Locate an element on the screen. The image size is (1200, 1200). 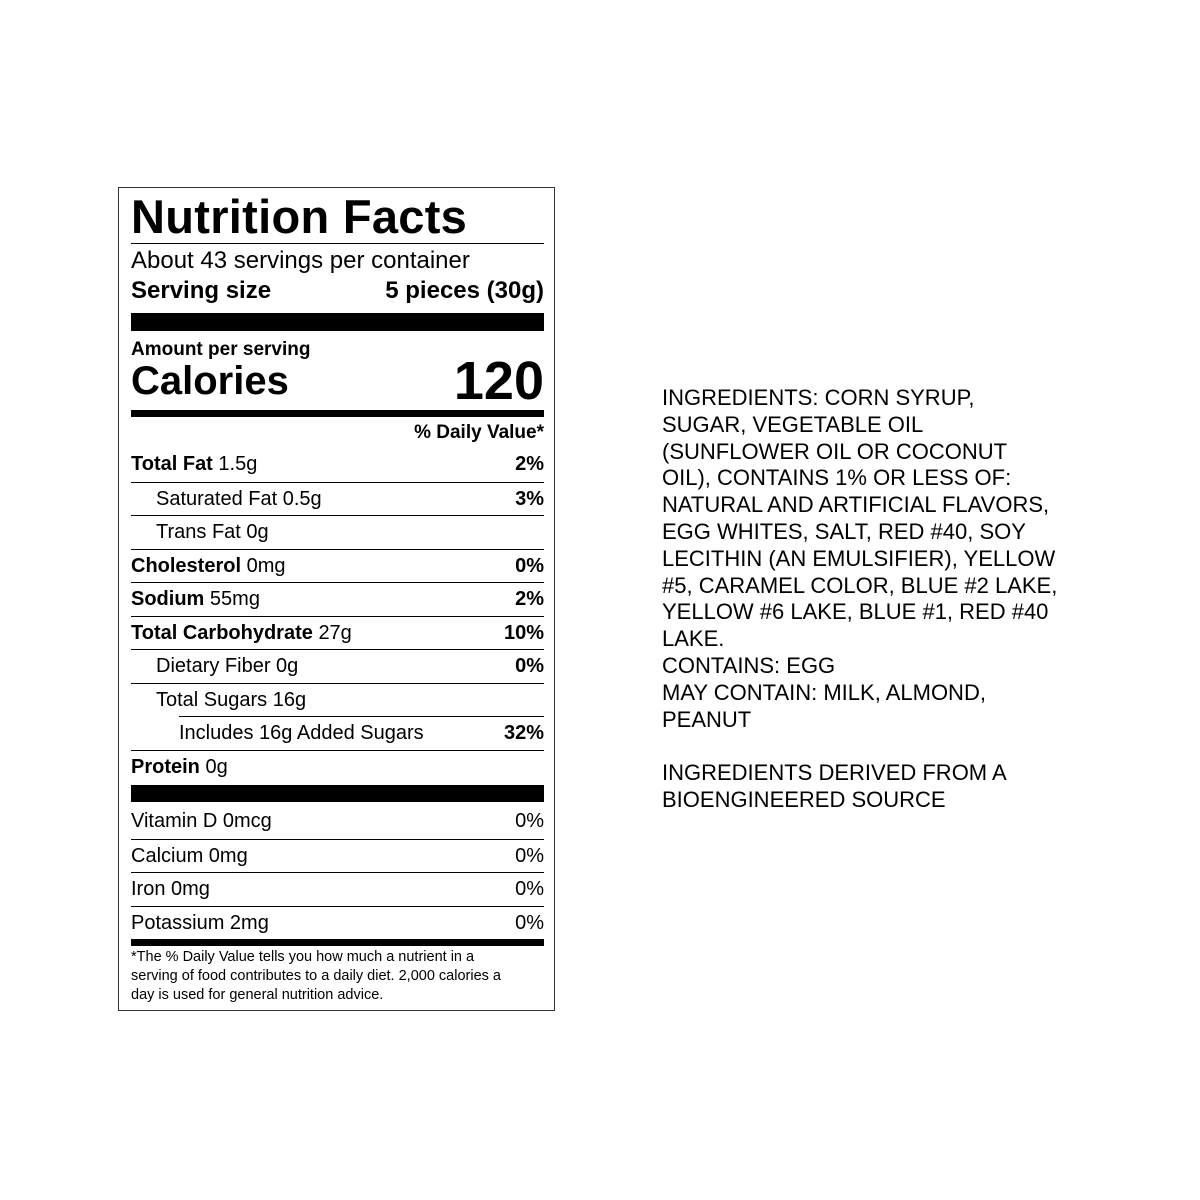
nutrient-row: Total Carbohydrate 27g 10% is located at coordinates (337, 632).